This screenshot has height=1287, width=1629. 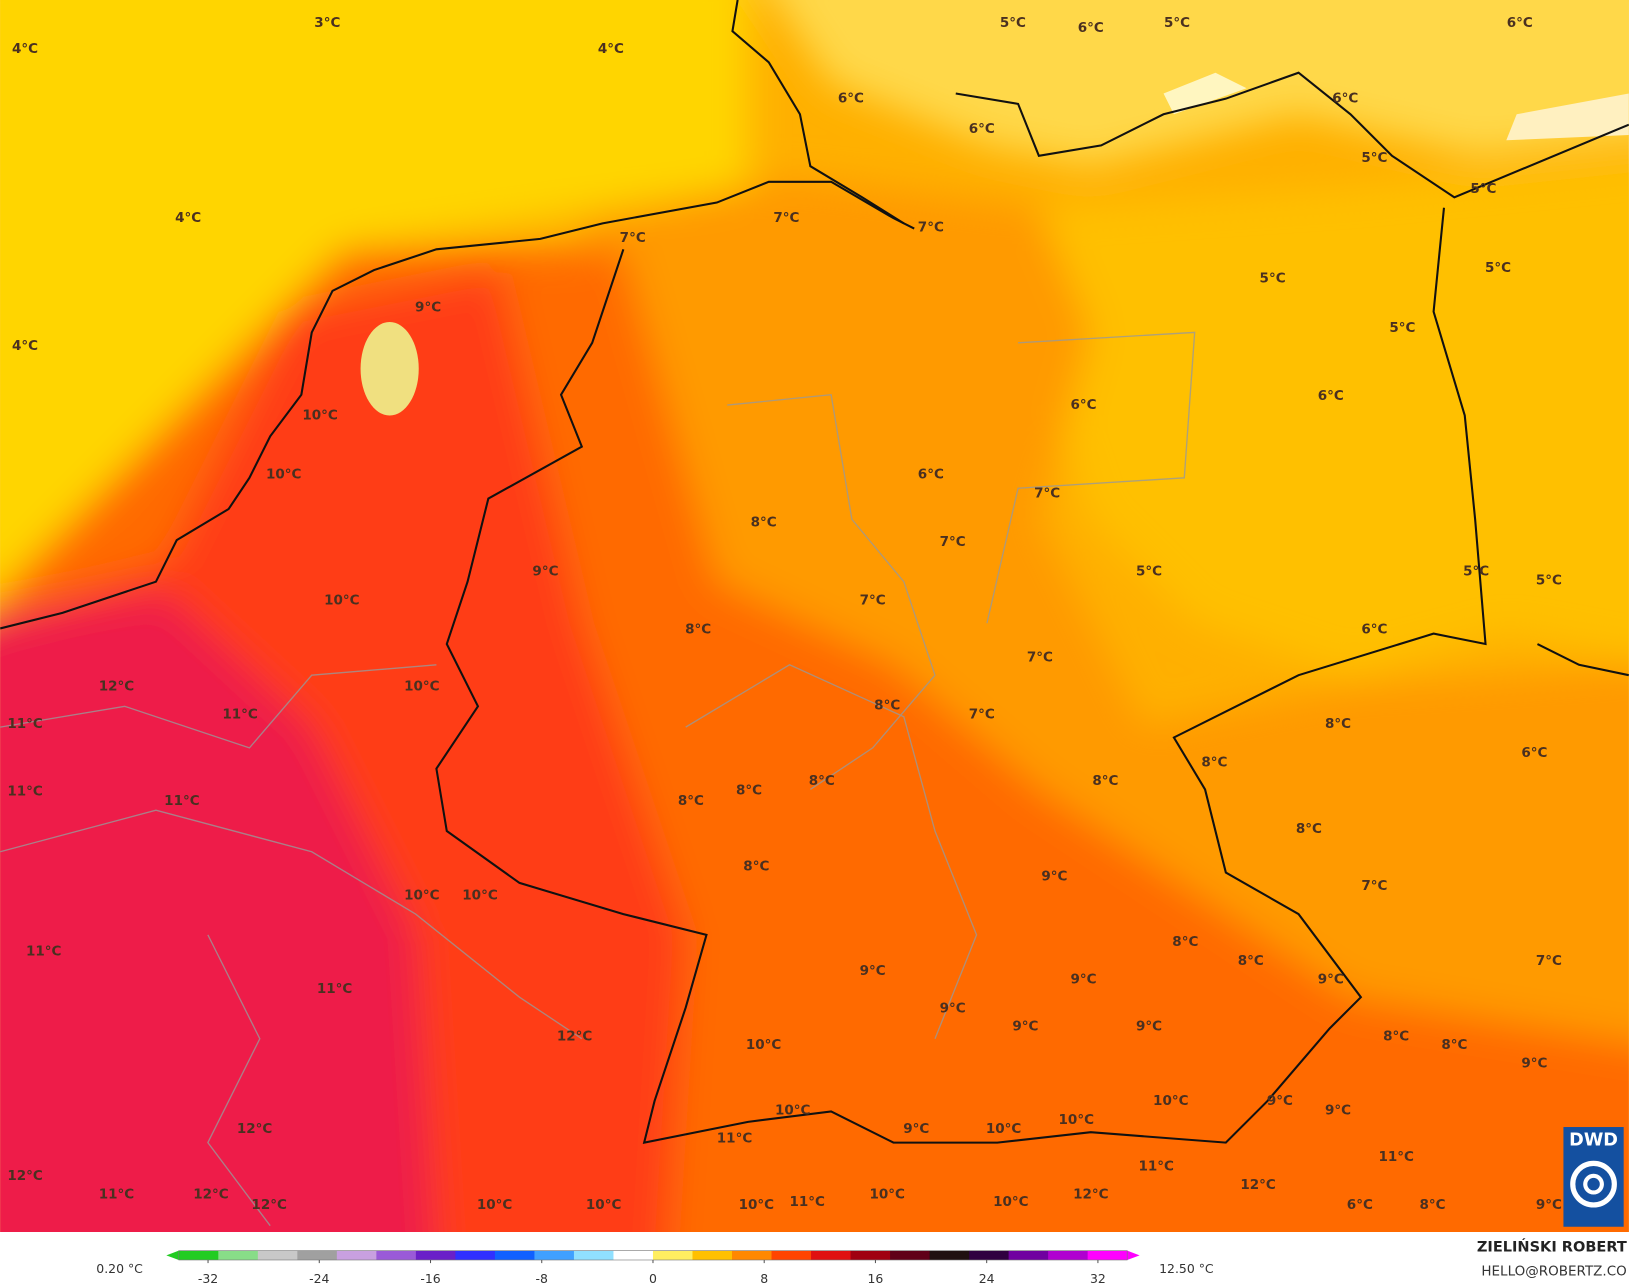 What do you see at coordinates (208, 1278) in the screenshot?
I see `colorbar-tick-label: -32` at bounding box center [208, 1278].